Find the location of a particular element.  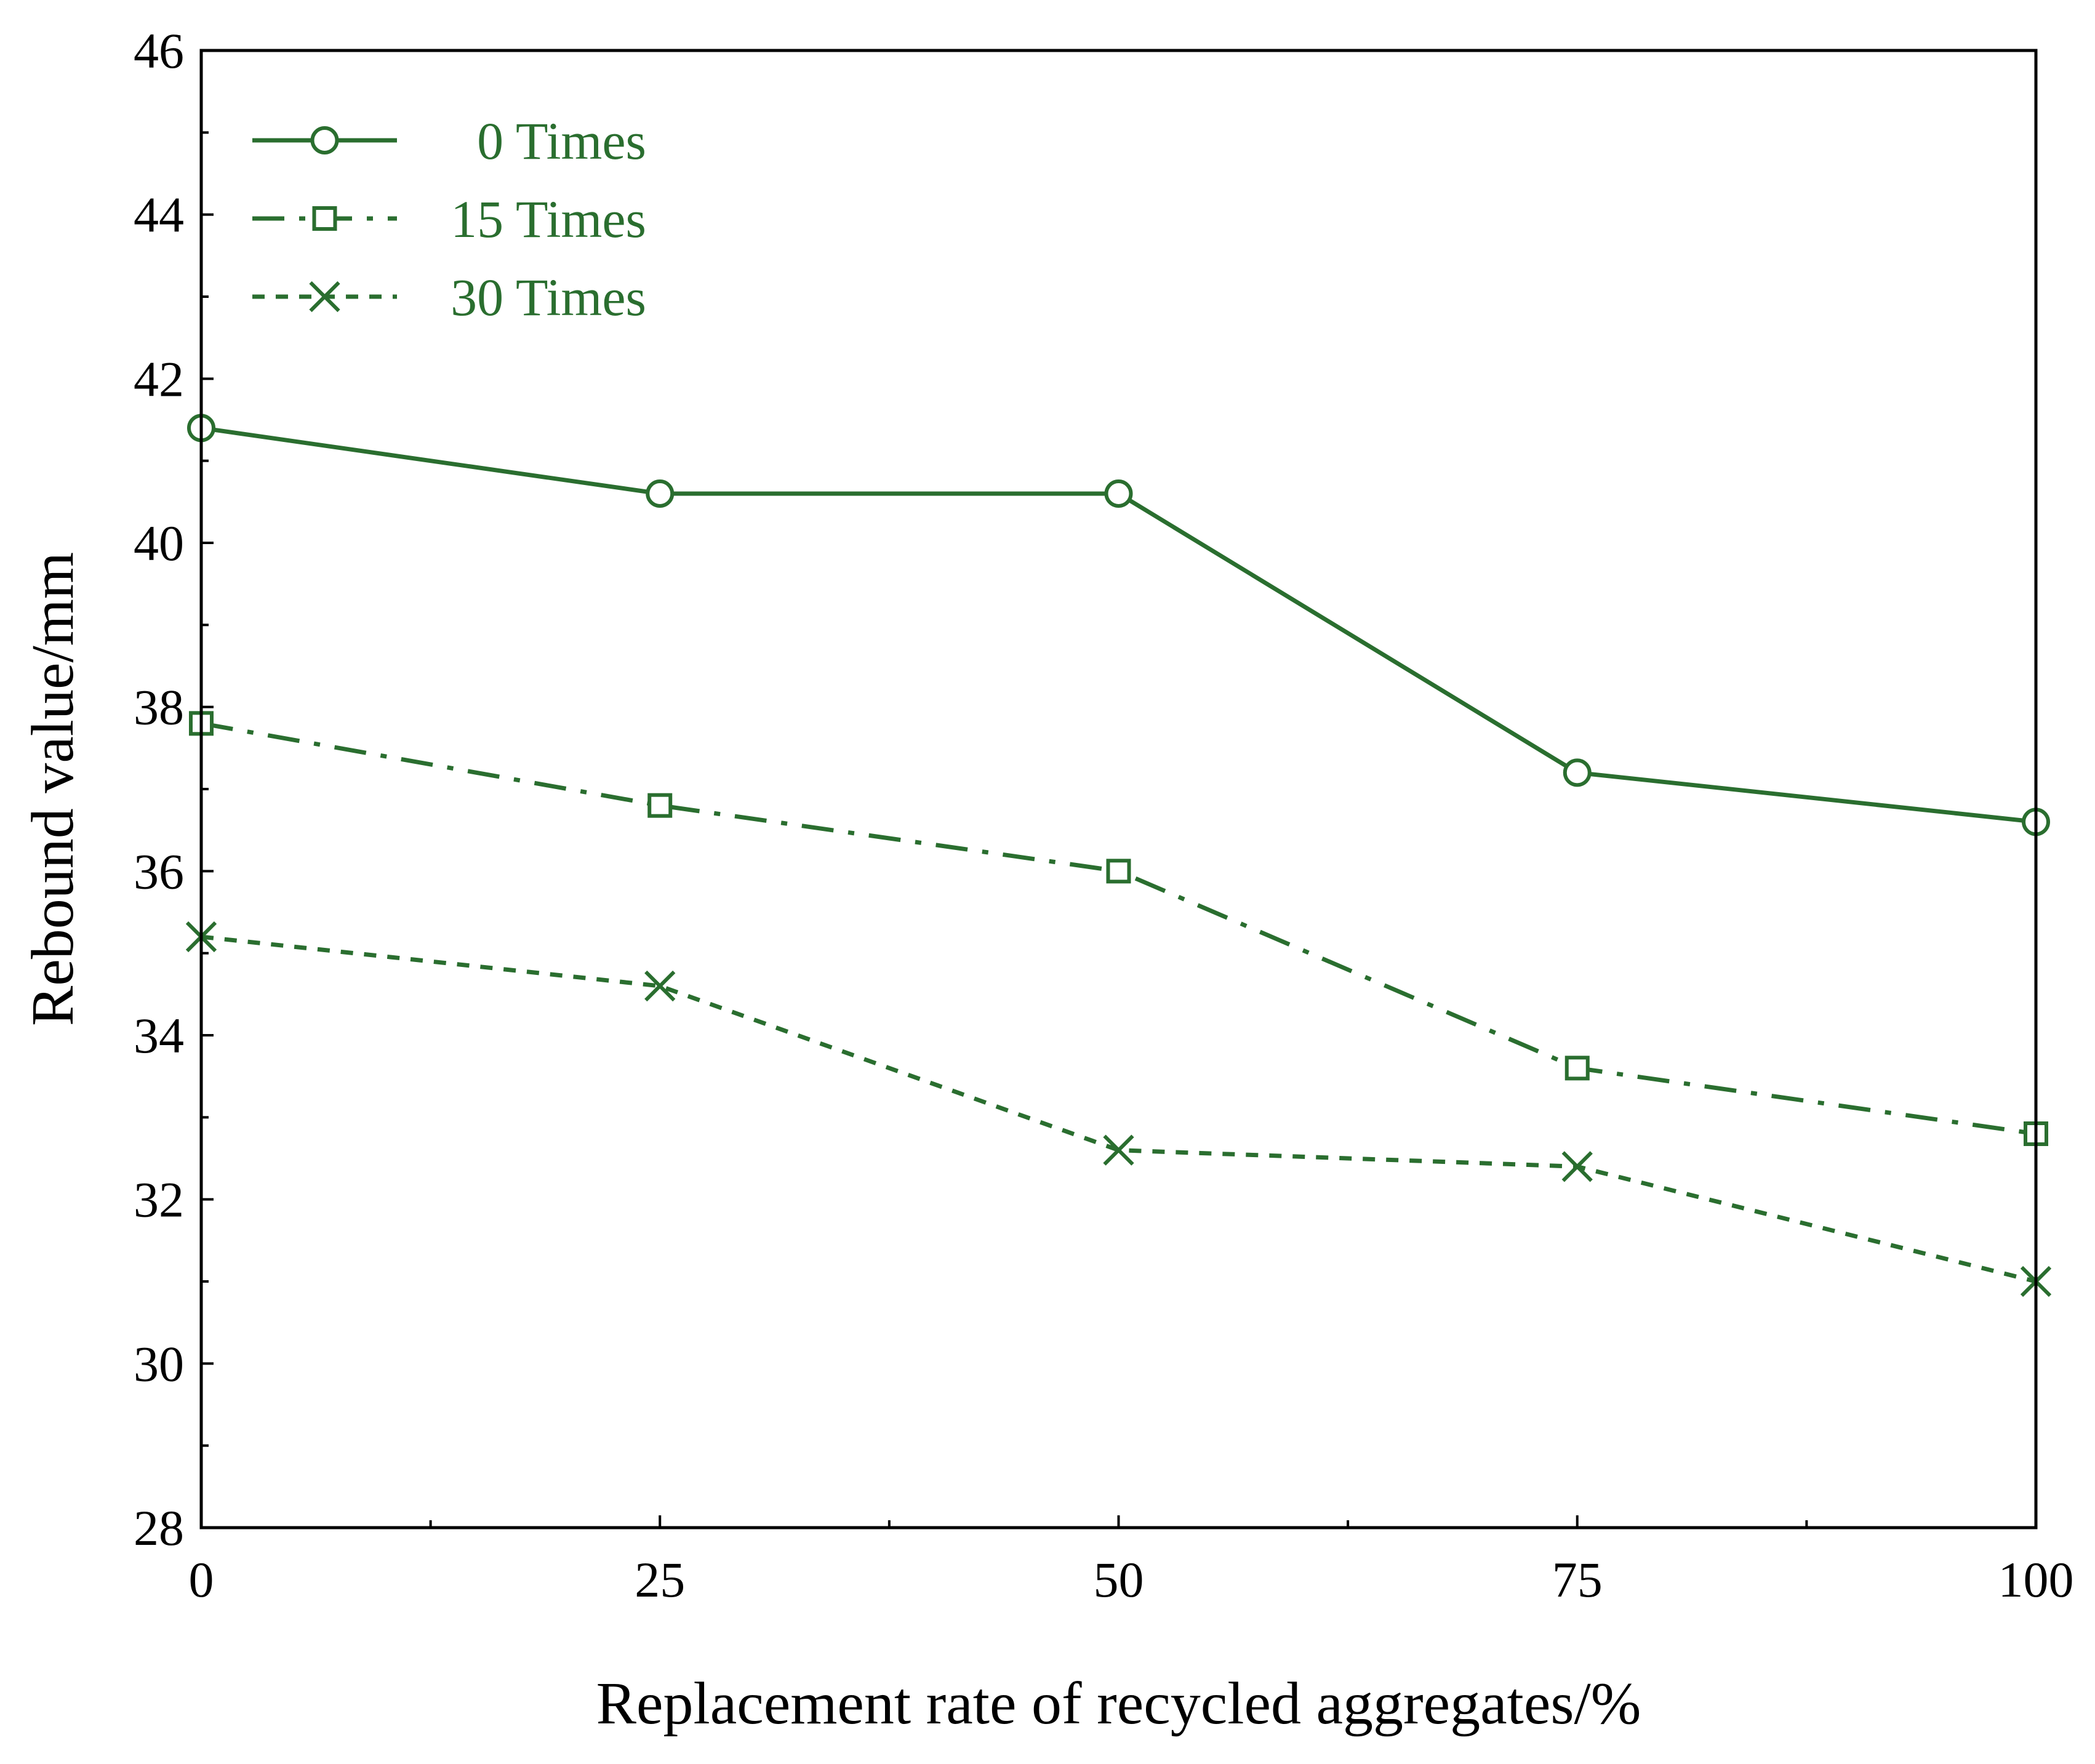

y-axis-title: Rebound value/mm is located at coordinates (53, 789).